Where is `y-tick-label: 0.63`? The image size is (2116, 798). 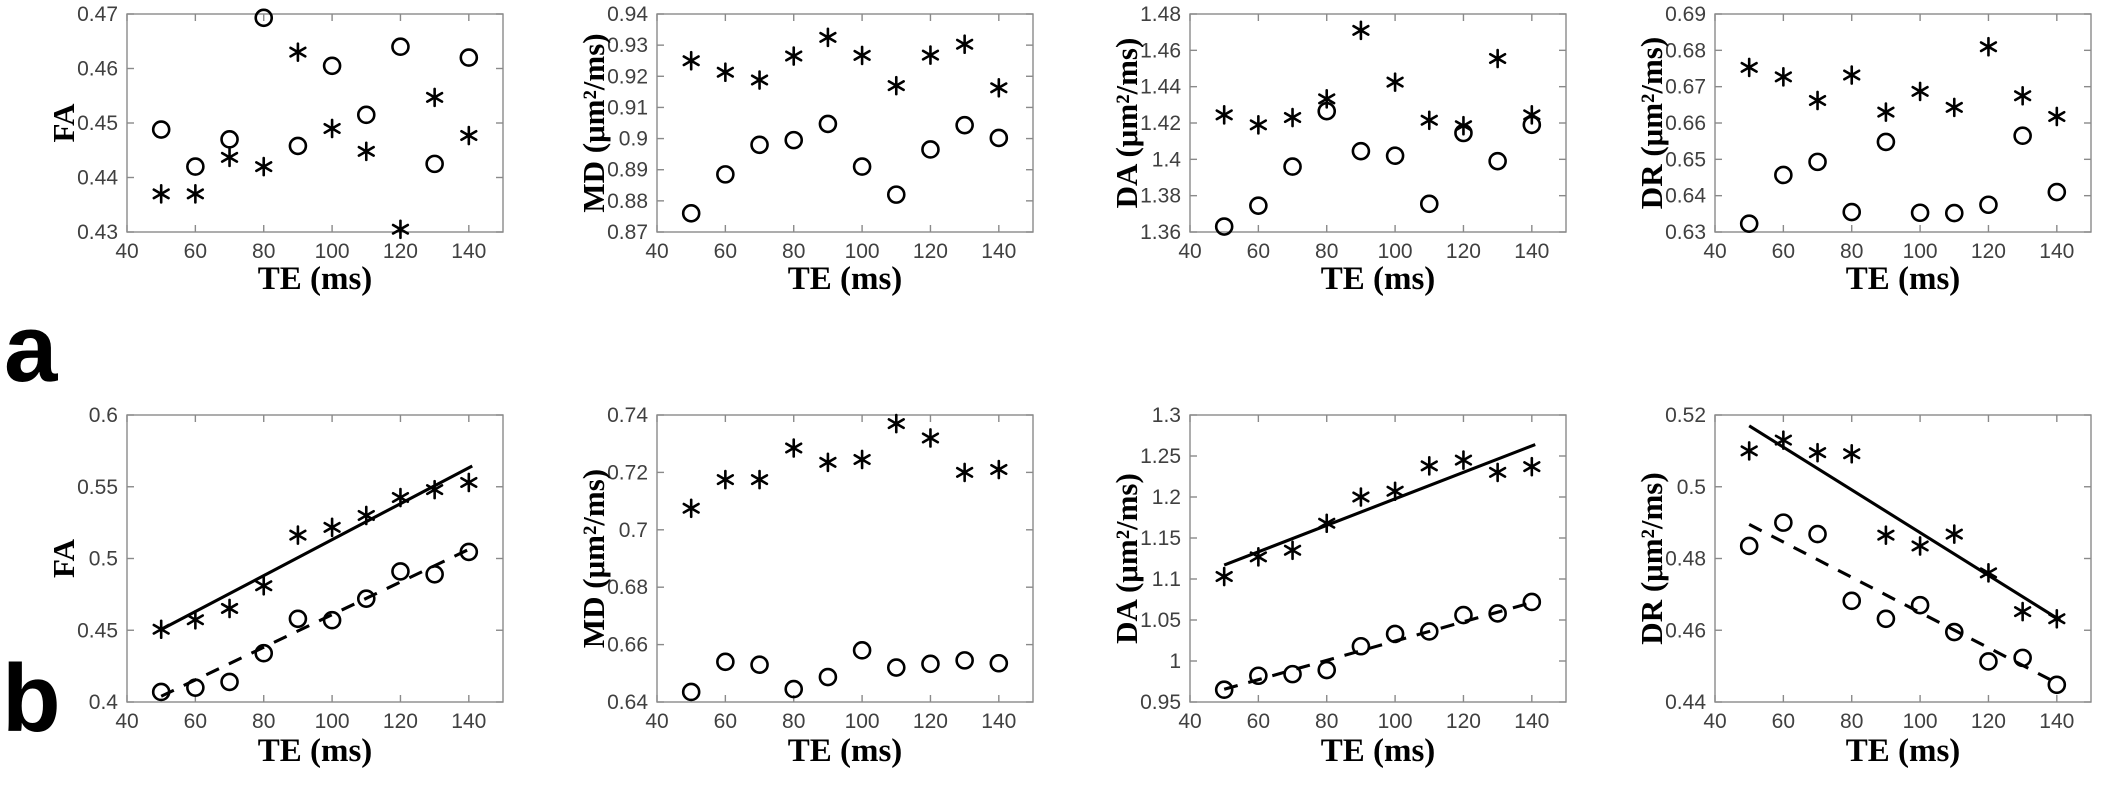
y-tick-label: 0.63 is located at coordinates (1685, 232).